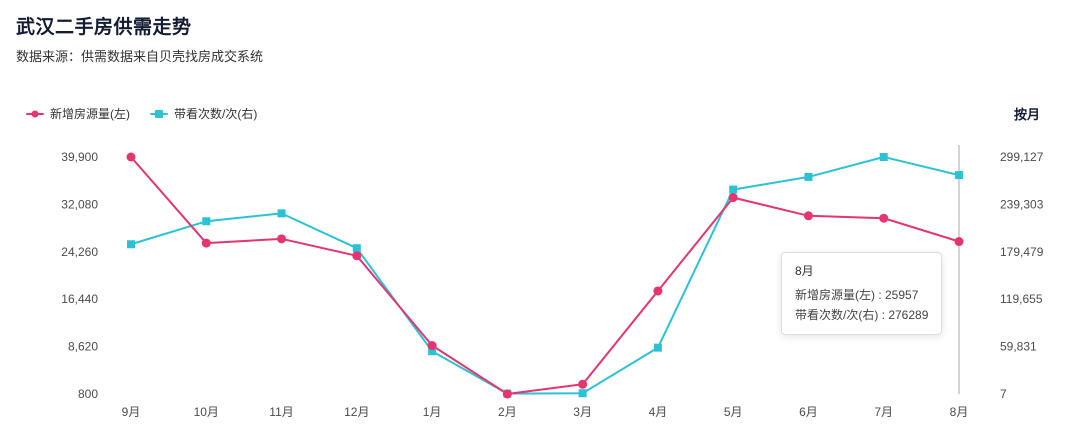 Image resolution: width=1080 pixels, height=432 pixels. What do you see at coordinates (104, 27) in the screenshot?
I see `page-title: 武汉二手房供需走势` at bounding box center [104, 27].